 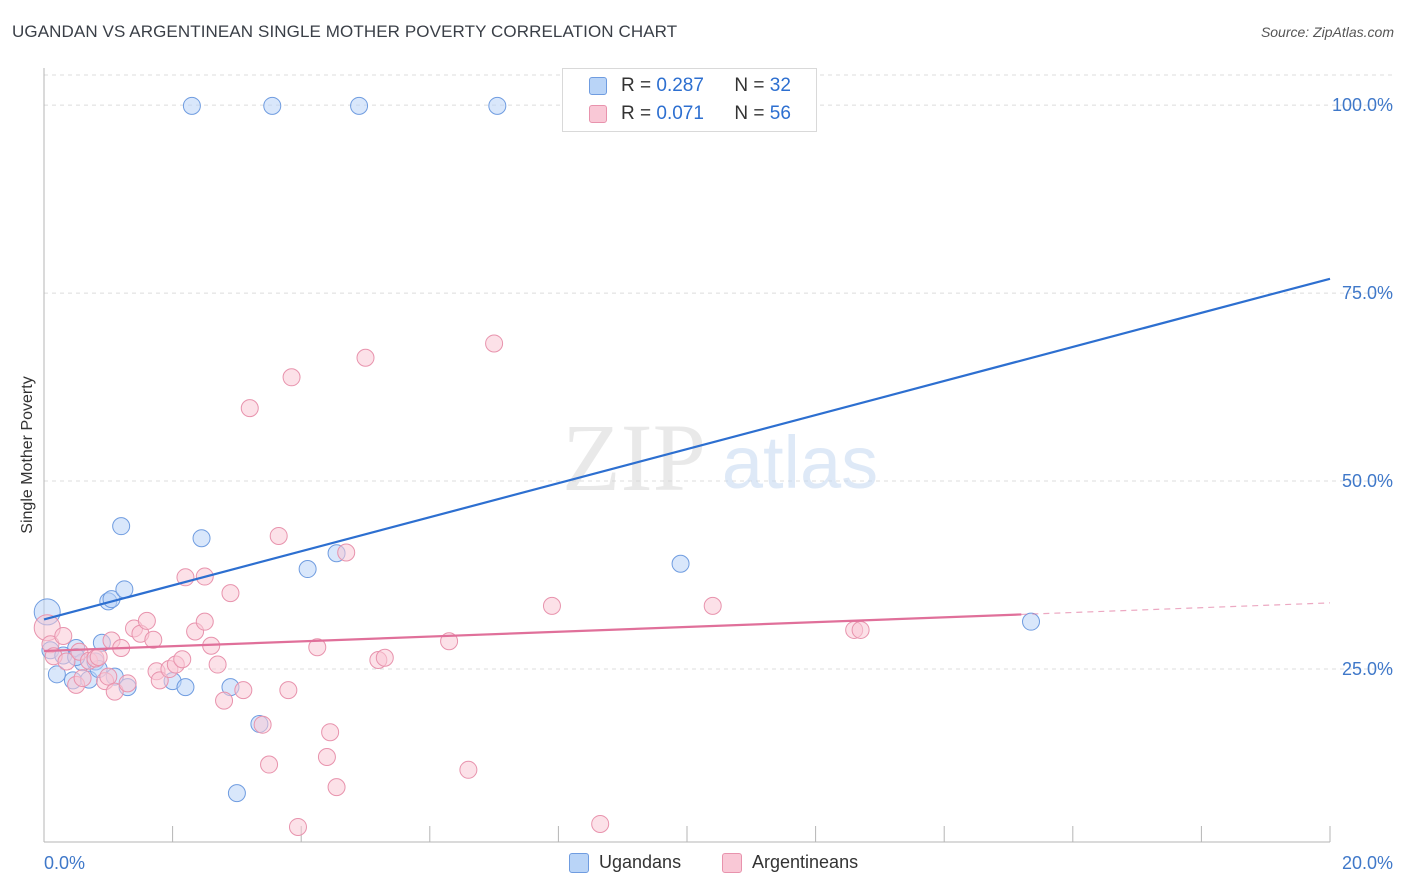 I want to click on ugandans-swatch, so click(x=598, y=86).